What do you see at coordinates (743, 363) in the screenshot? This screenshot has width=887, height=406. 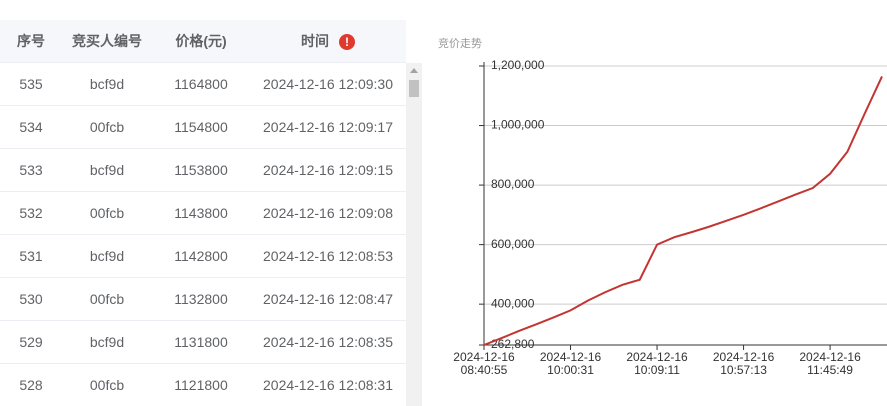 I see `x-tick-label: 2024-12-16 10:57:13` at bounding box center [743, 363].